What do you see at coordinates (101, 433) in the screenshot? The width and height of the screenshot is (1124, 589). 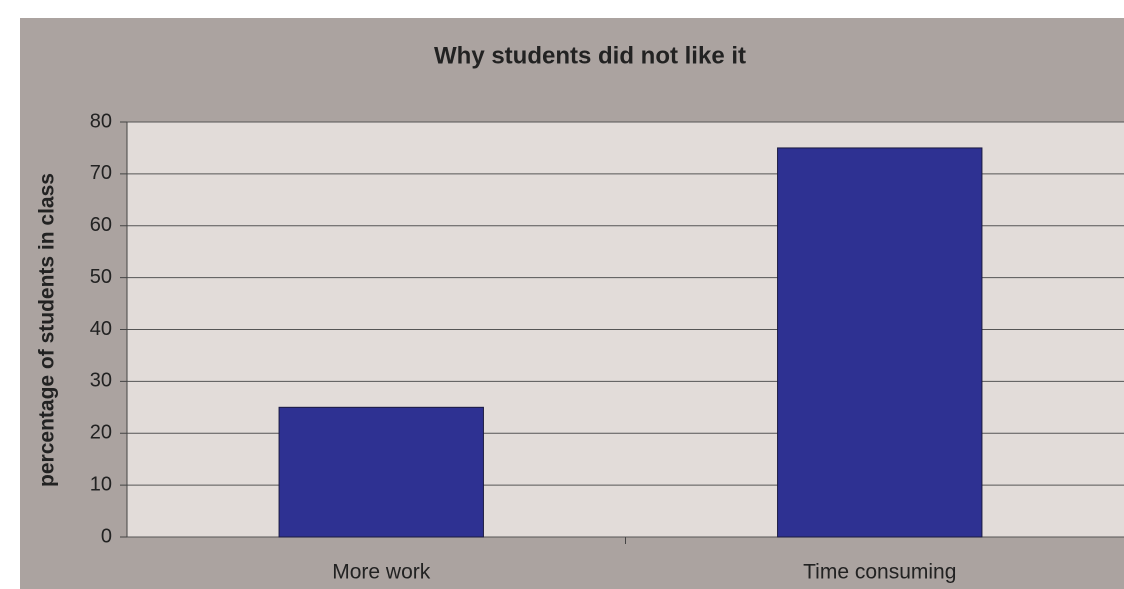 I see `y-tick-label: 20` at bounding box center [101, 433].